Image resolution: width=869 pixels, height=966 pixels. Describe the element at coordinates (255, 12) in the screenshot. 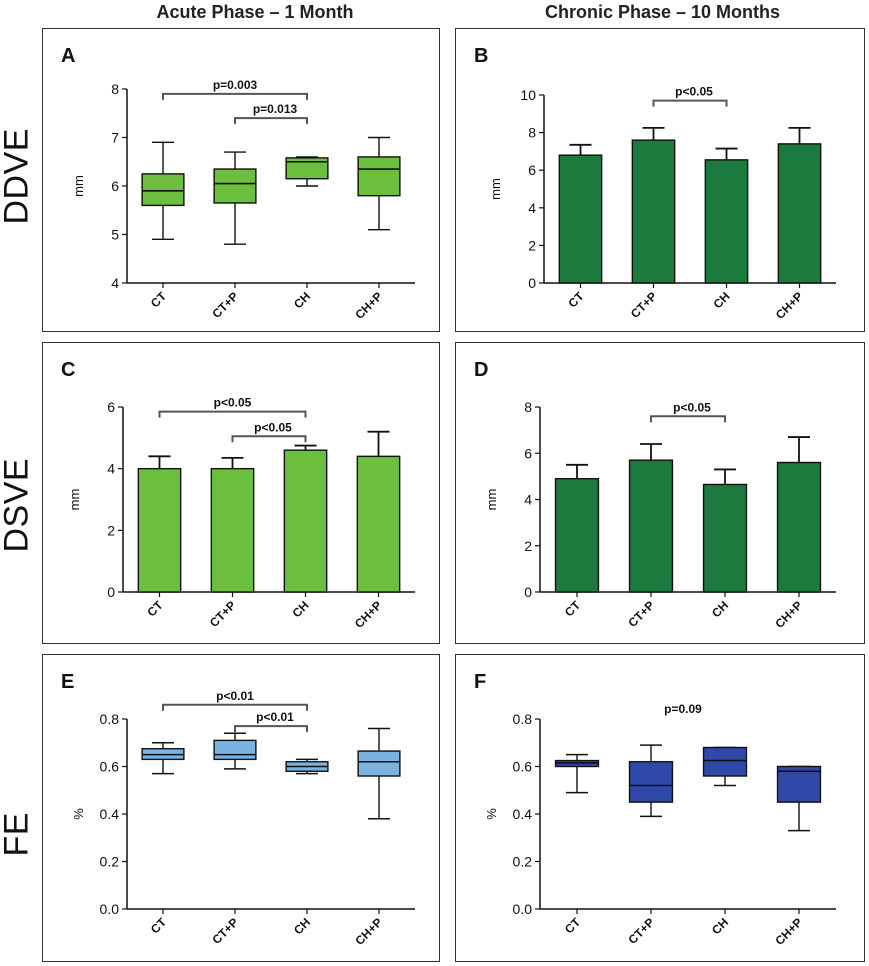

I see `column-title-acute: Acute Phase – 1 Month` at that location.